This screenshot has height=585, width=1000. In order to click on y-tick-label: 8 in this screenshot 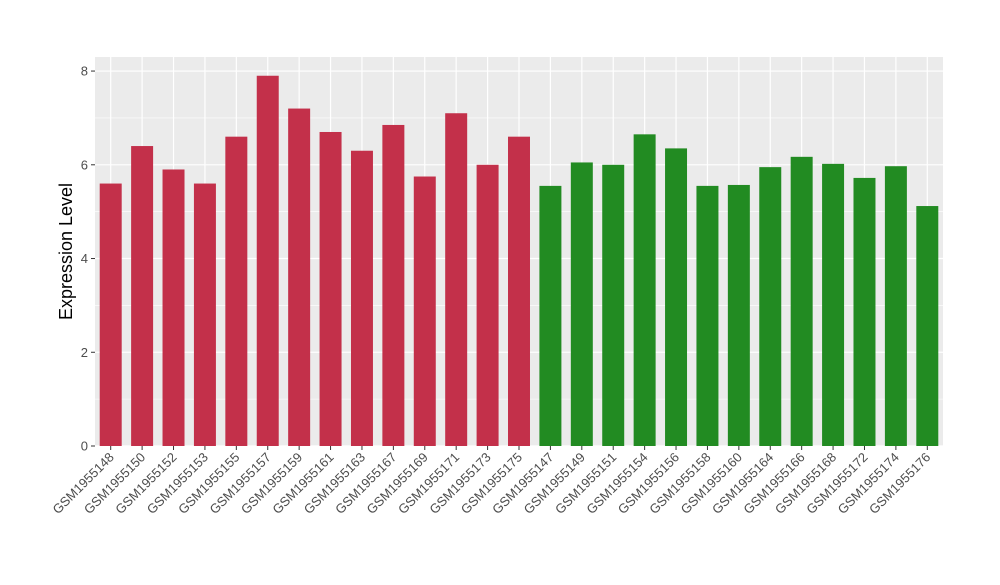, I will do `click(84, 71)`.